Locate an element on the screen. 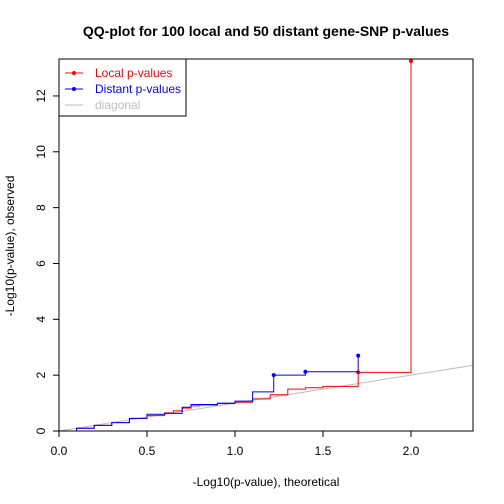 Image resolution: width=504 pixels, height=504 pixels. legend-label-distant-p-values: Distant p-values is located at coordinates (138, 89).